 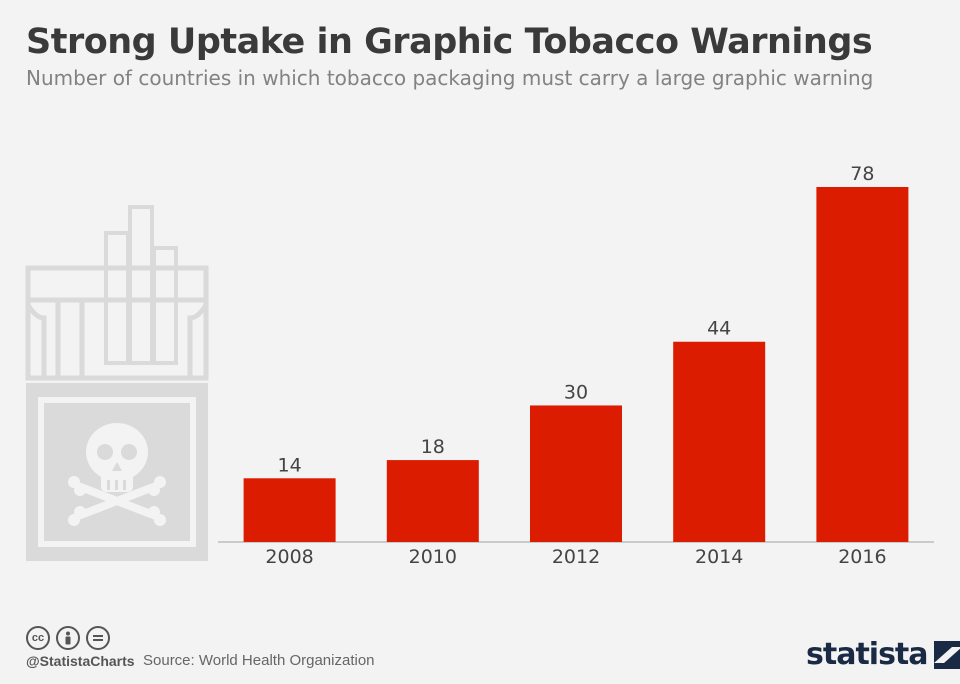 I want to click on data-label-2014: 44, so click(x=719, y=329).